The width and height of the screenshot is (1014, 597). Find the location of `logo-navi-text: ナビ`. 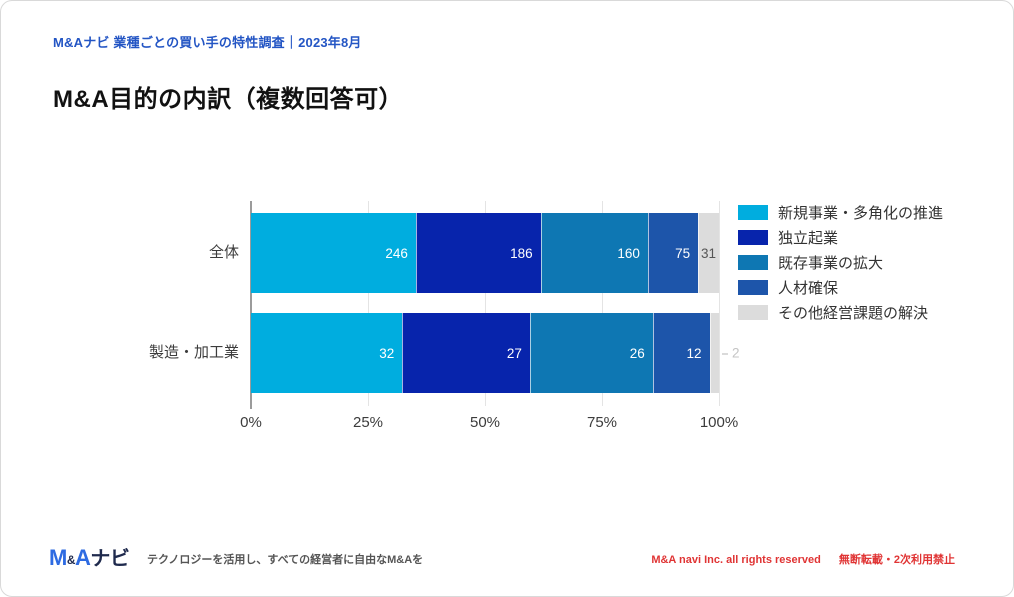

logo-navi-text: ナビ is located at coordinates (110, 559).